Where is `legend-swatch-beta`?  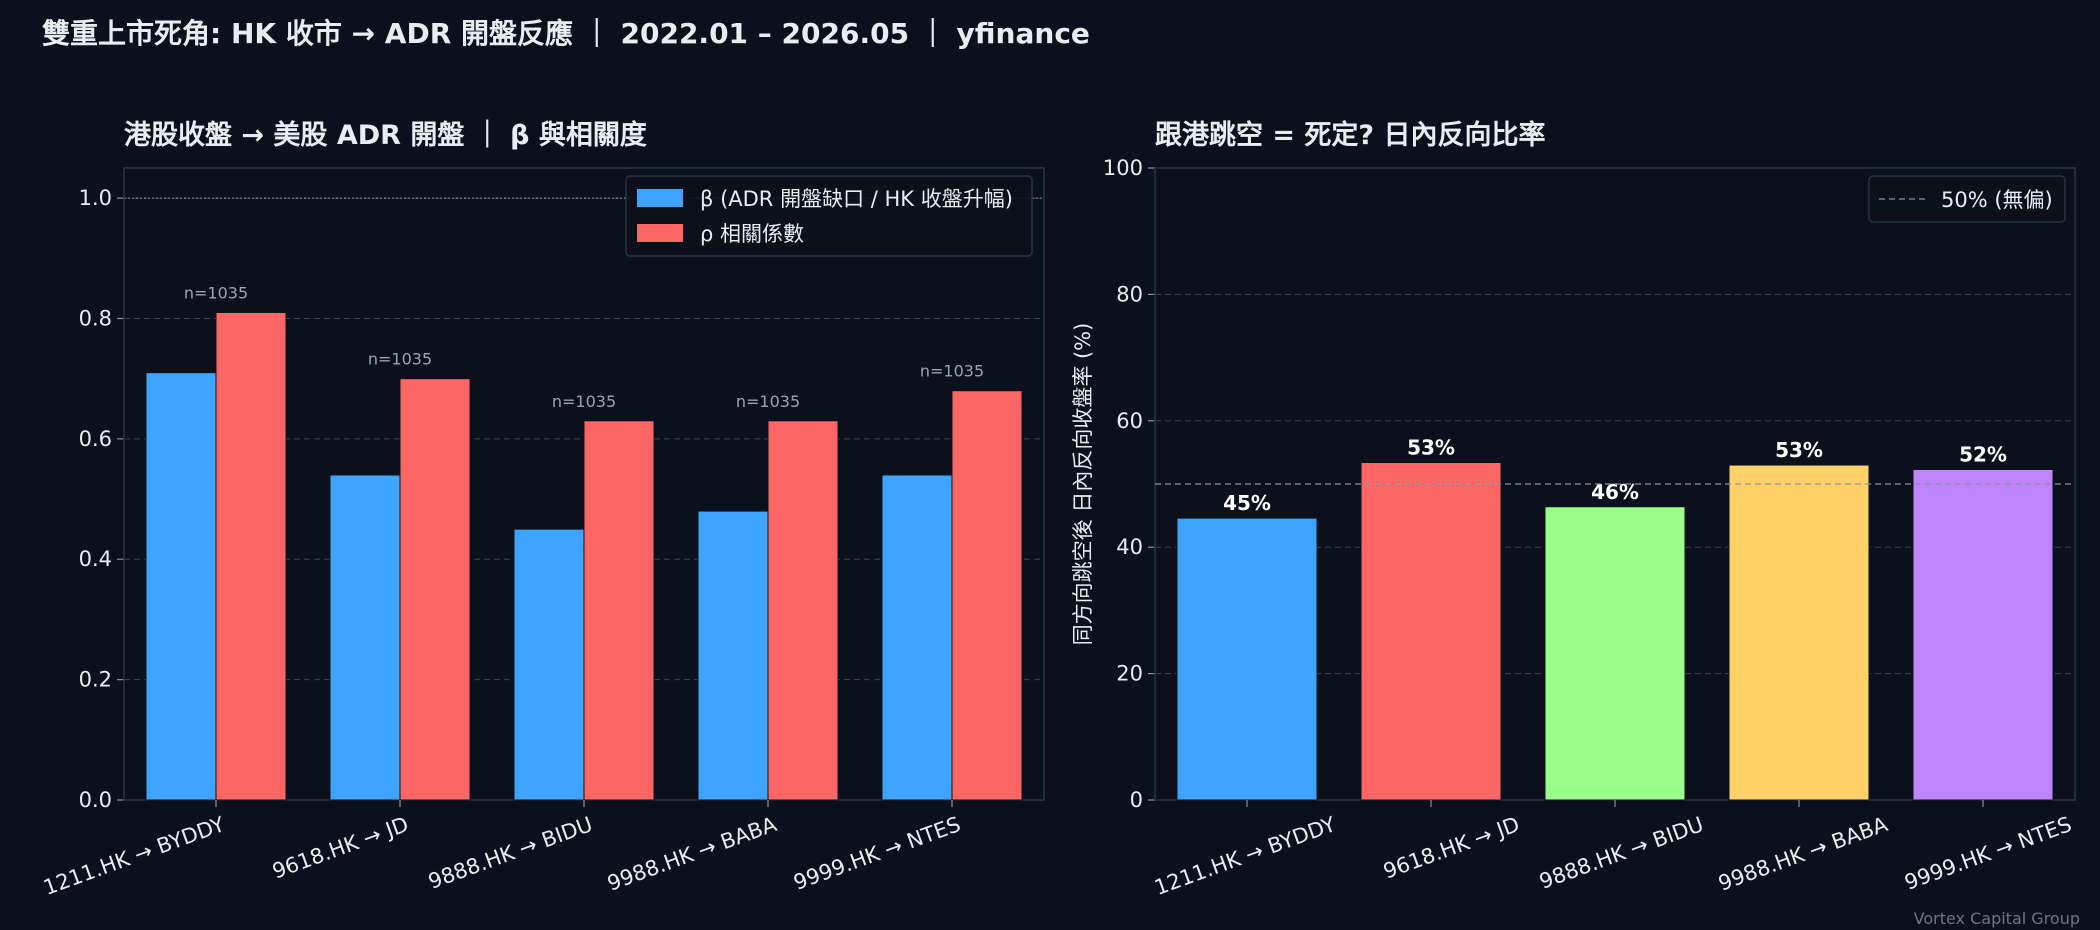
legend-swatch-beta is located at coordinates (660, 198).